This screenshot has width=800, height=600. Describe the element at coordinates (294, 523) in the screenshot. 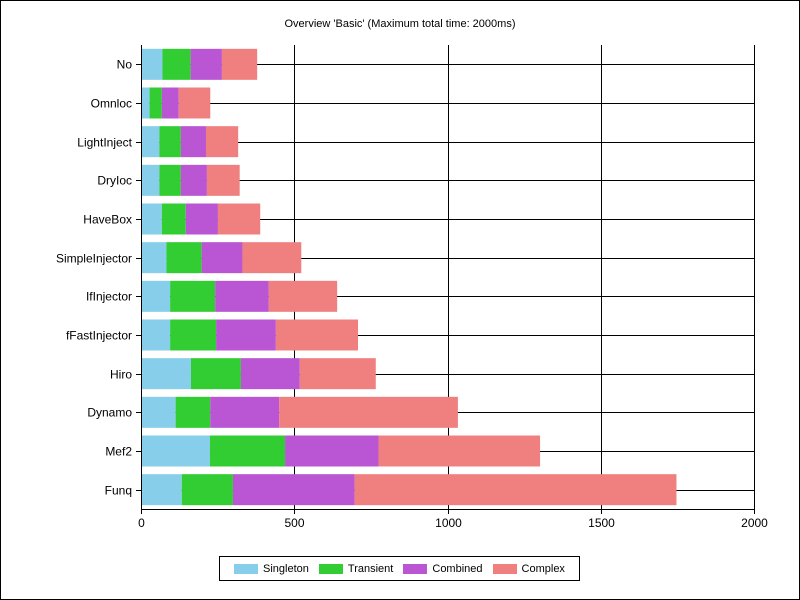

I see `x-tick-label: 500` at that location.